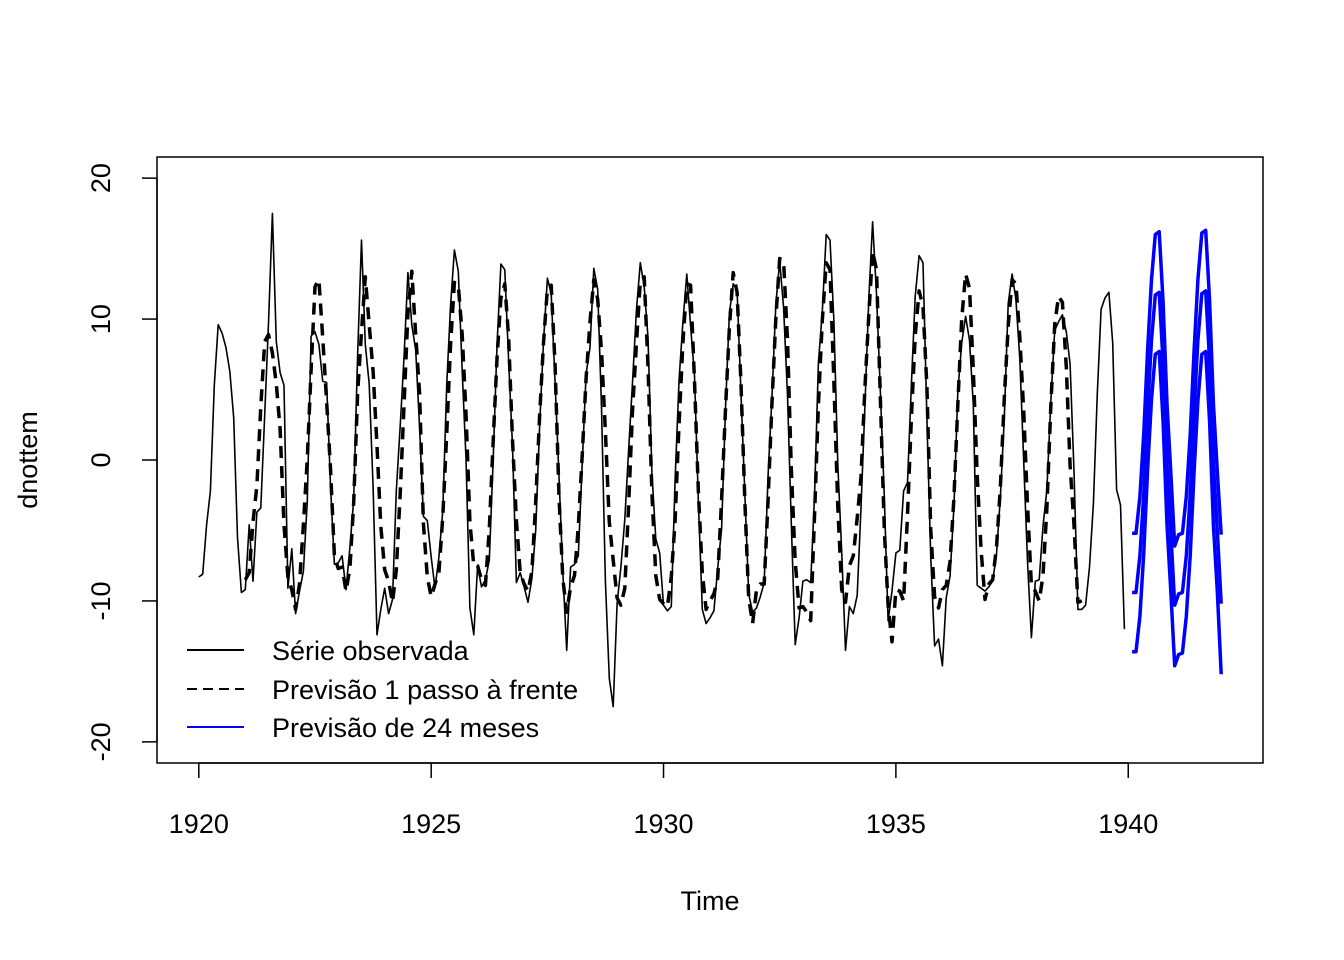 This screenshot has height=960, width=1344. I want to click on x-tick-label: 1940, so click(1128, 824).